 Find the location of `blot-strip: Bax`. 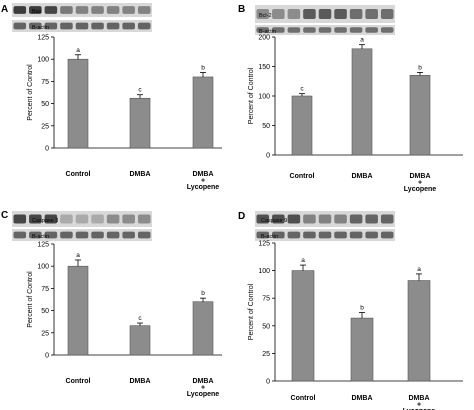

blot-strip: Bax is located at coordinates (82, 10).